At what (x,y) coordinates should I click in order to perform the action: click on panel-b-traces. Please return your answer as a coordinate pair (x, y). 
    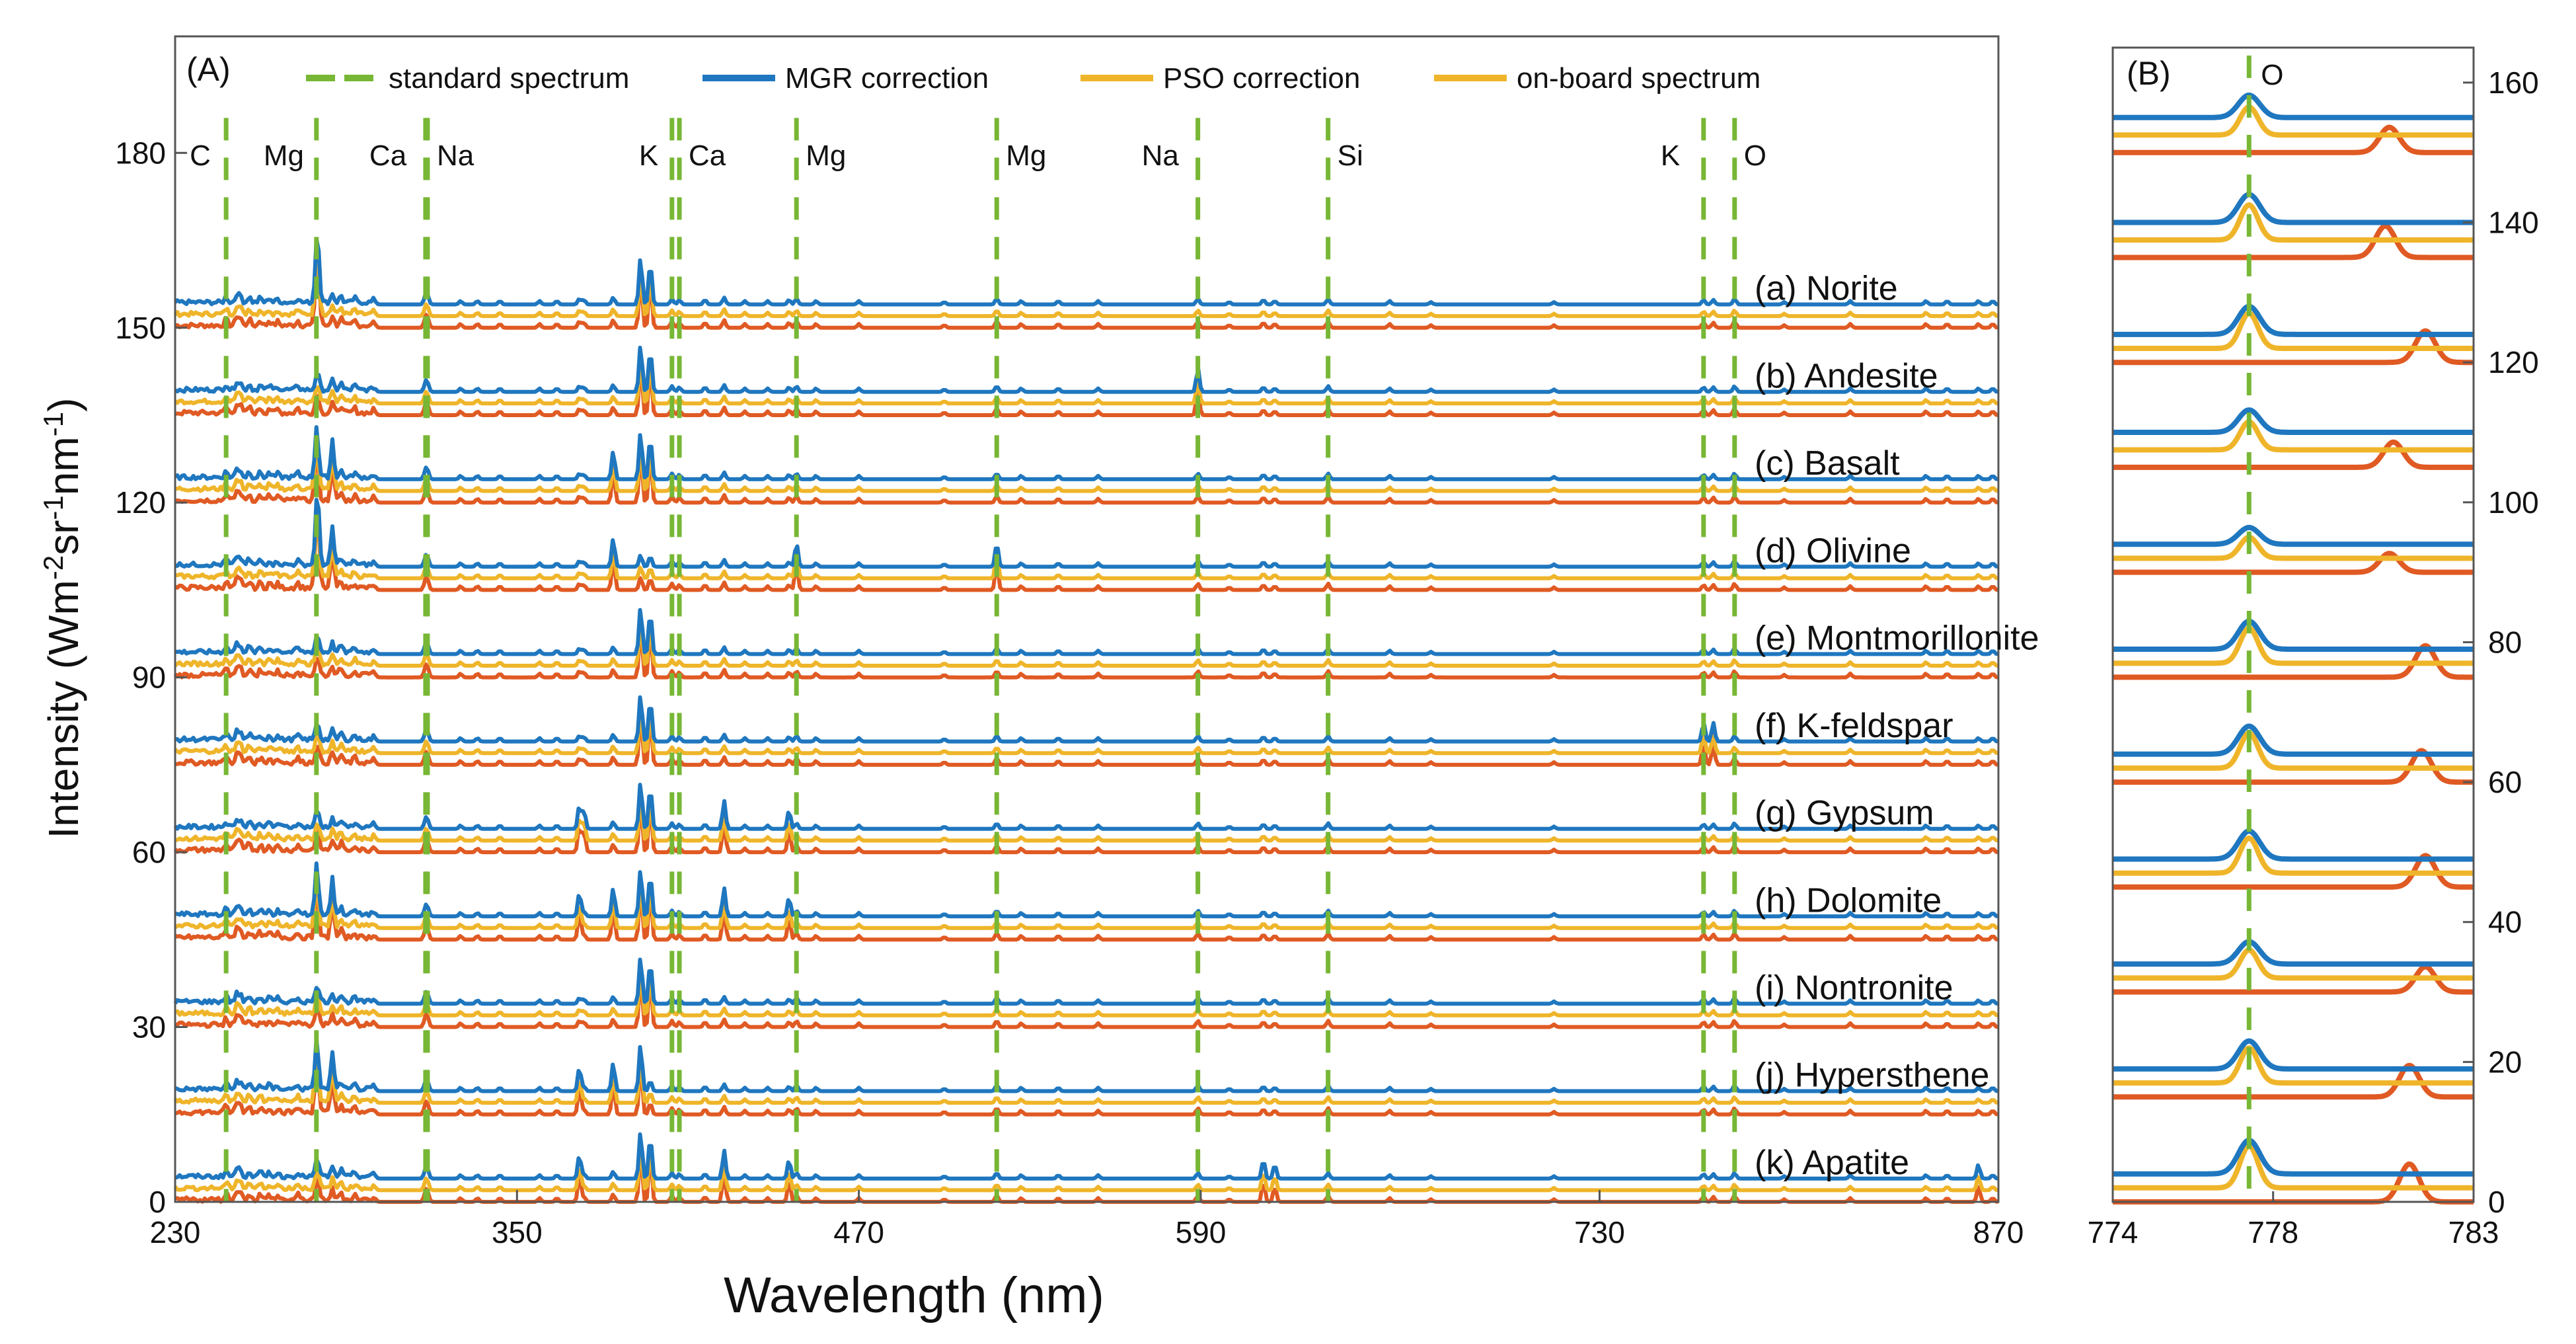
    Looking at the image, I should click on (2294, 648).